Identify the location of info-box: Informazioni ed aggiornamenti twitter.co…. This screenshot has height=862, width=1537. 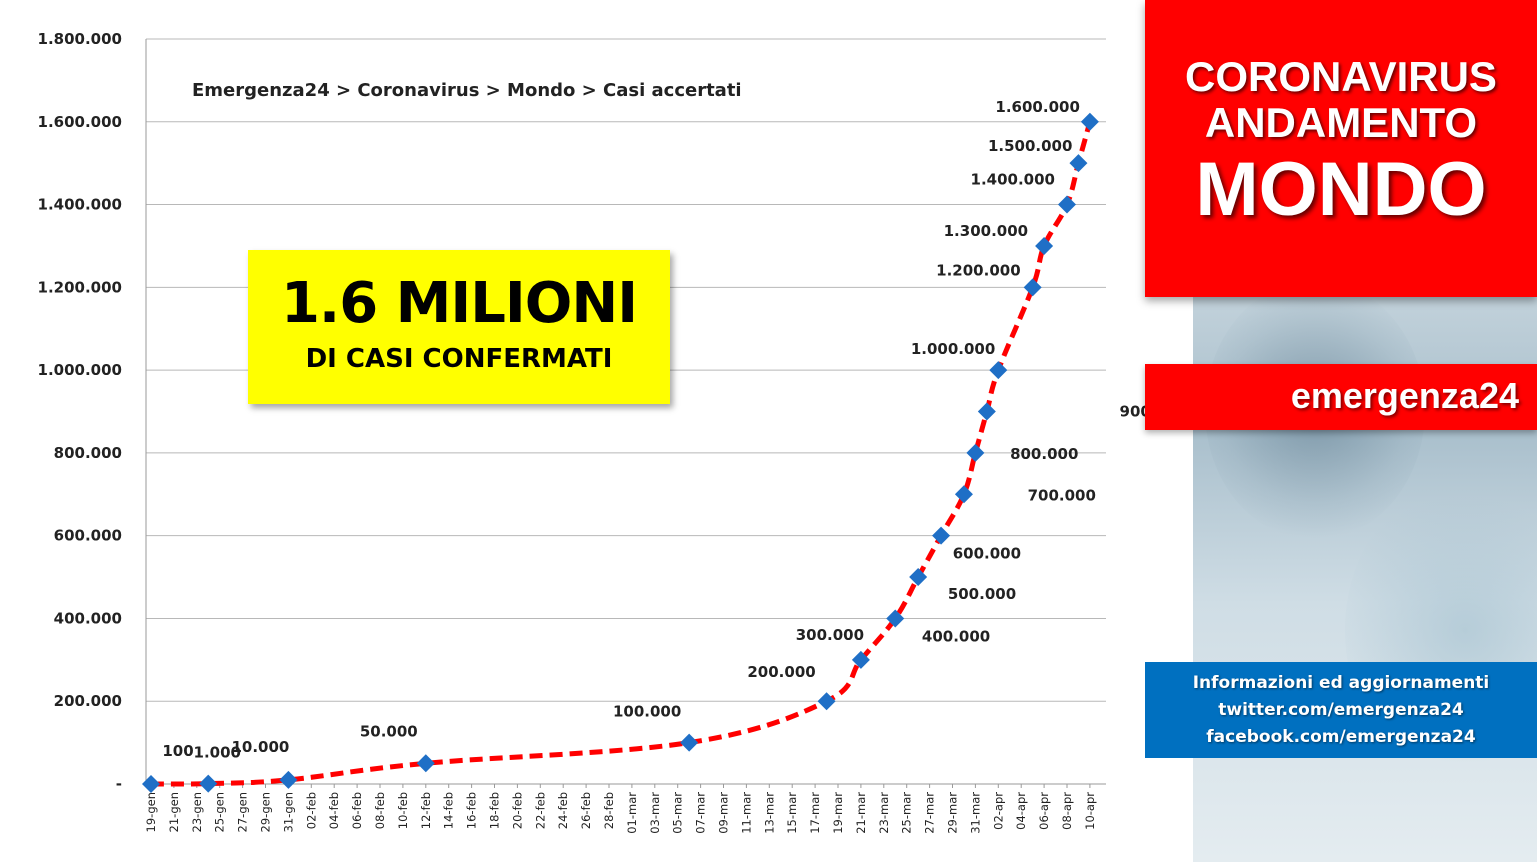
(1341, 710).